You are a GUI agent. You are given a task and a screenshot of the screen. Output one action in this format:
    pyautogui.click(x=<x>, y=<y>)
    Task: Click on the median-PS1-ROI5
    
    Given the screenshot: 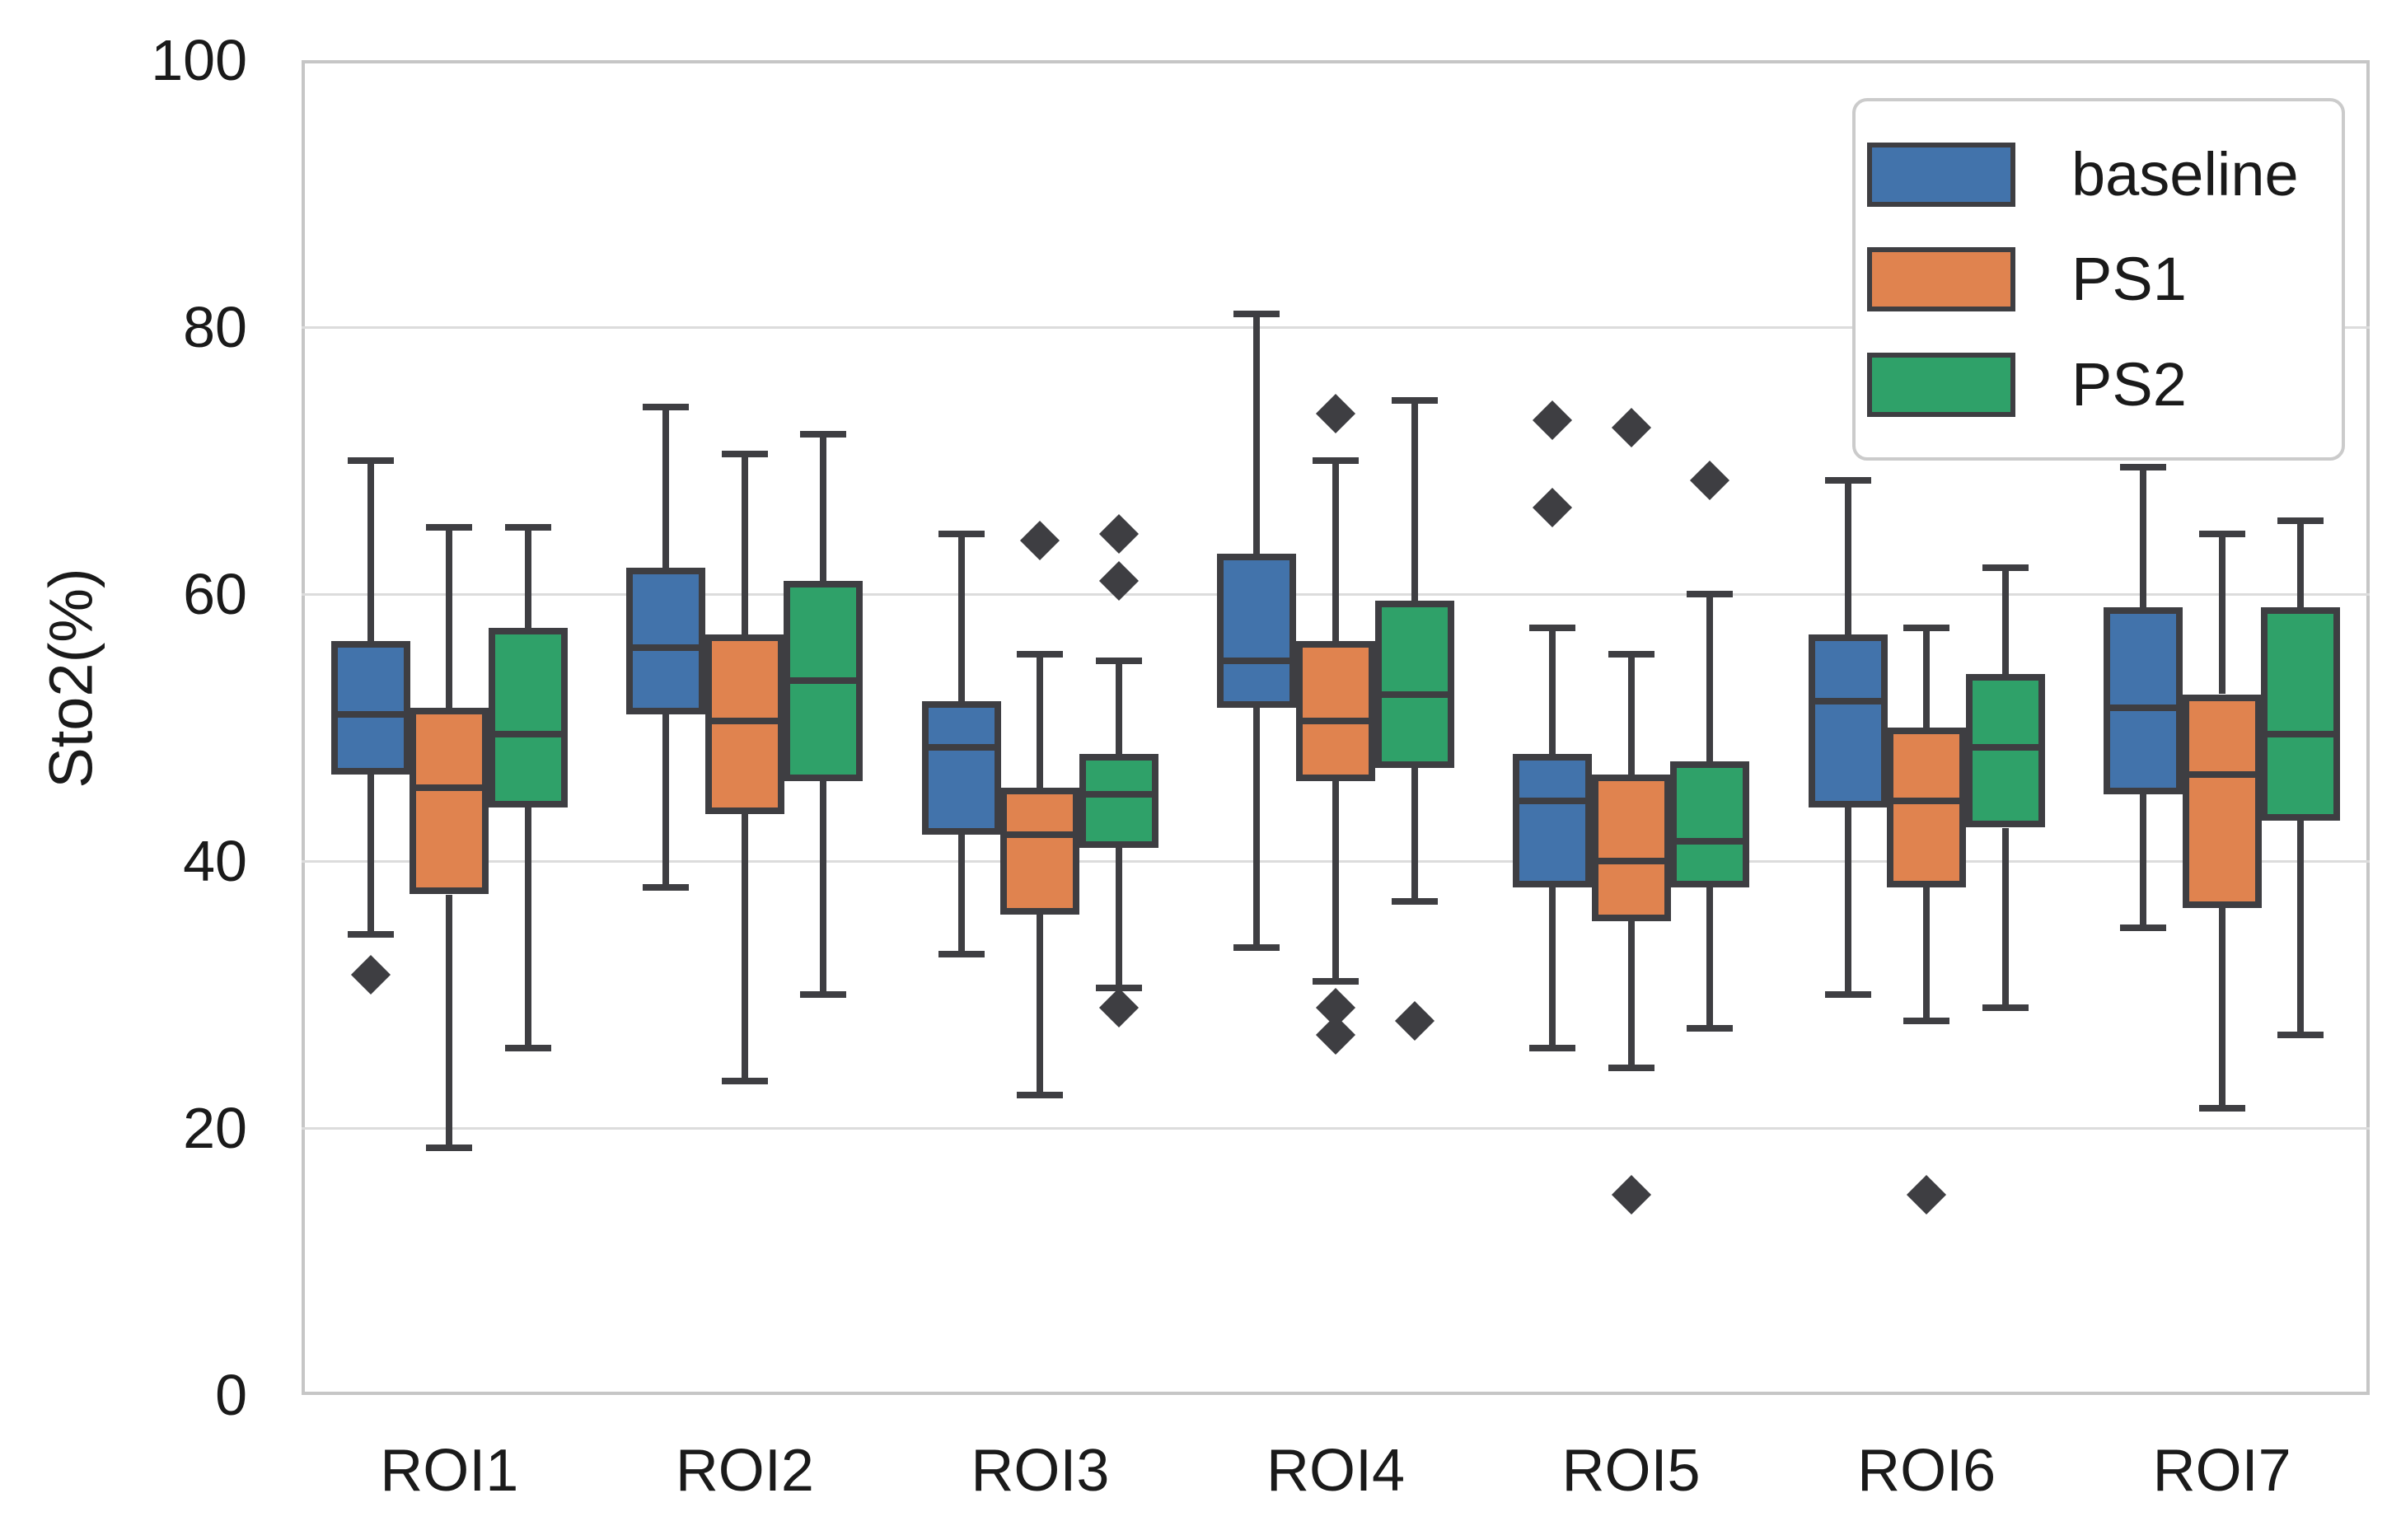 What is the action you would take?
    pyautogui.click(x=1631, y=861)
    